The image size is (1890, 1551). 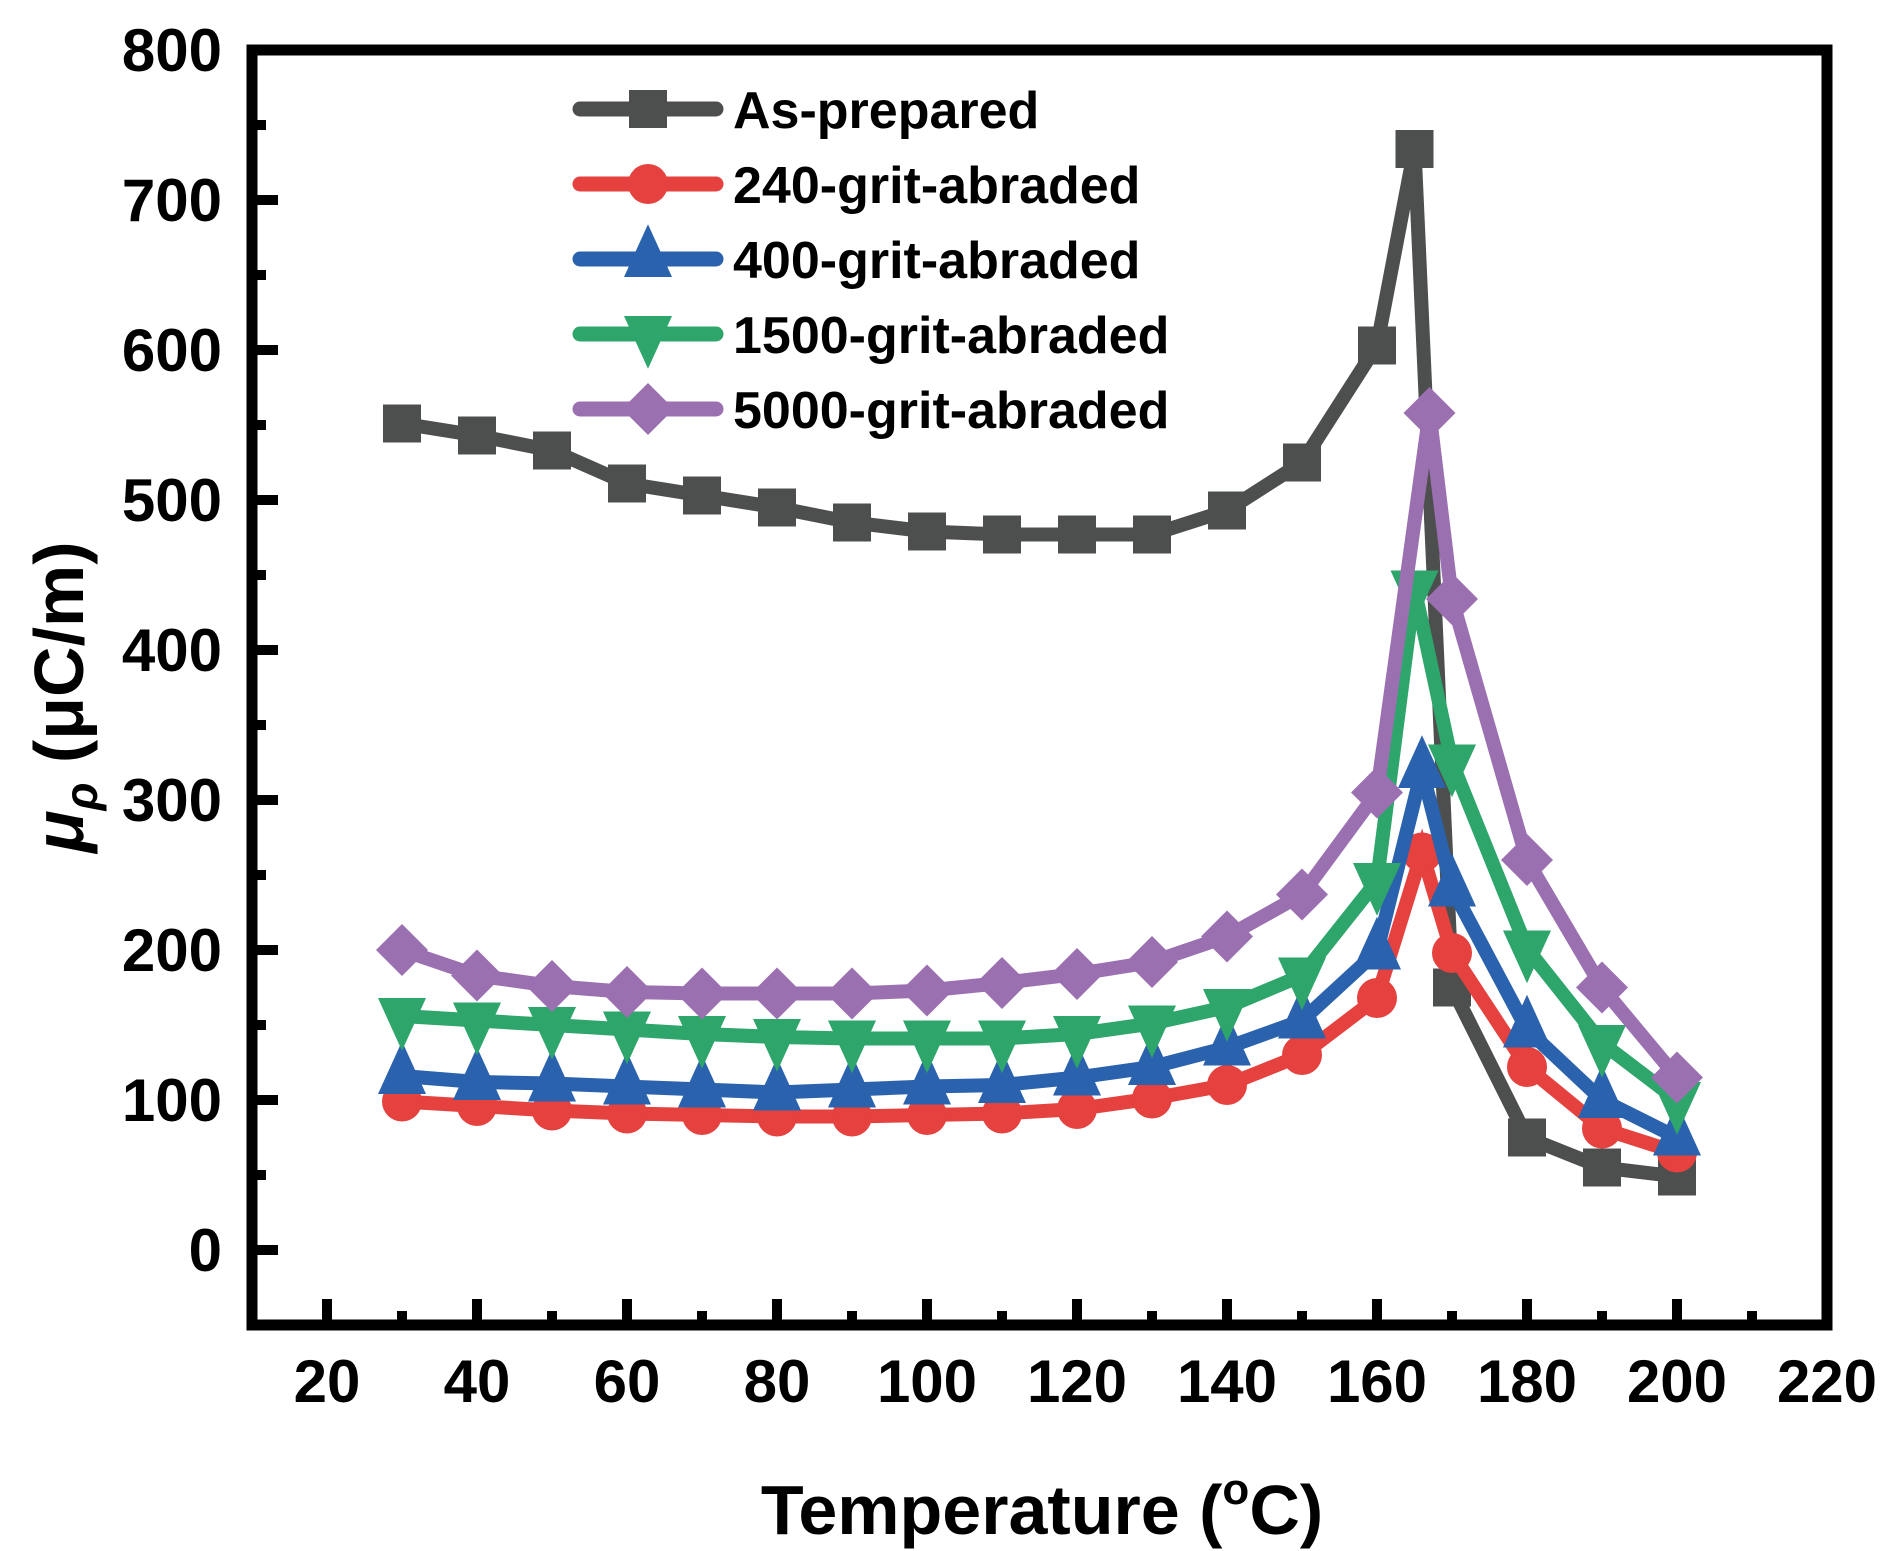 I want to click on legend-item: 1500-grit-abraded, so click(x=870, y=338).